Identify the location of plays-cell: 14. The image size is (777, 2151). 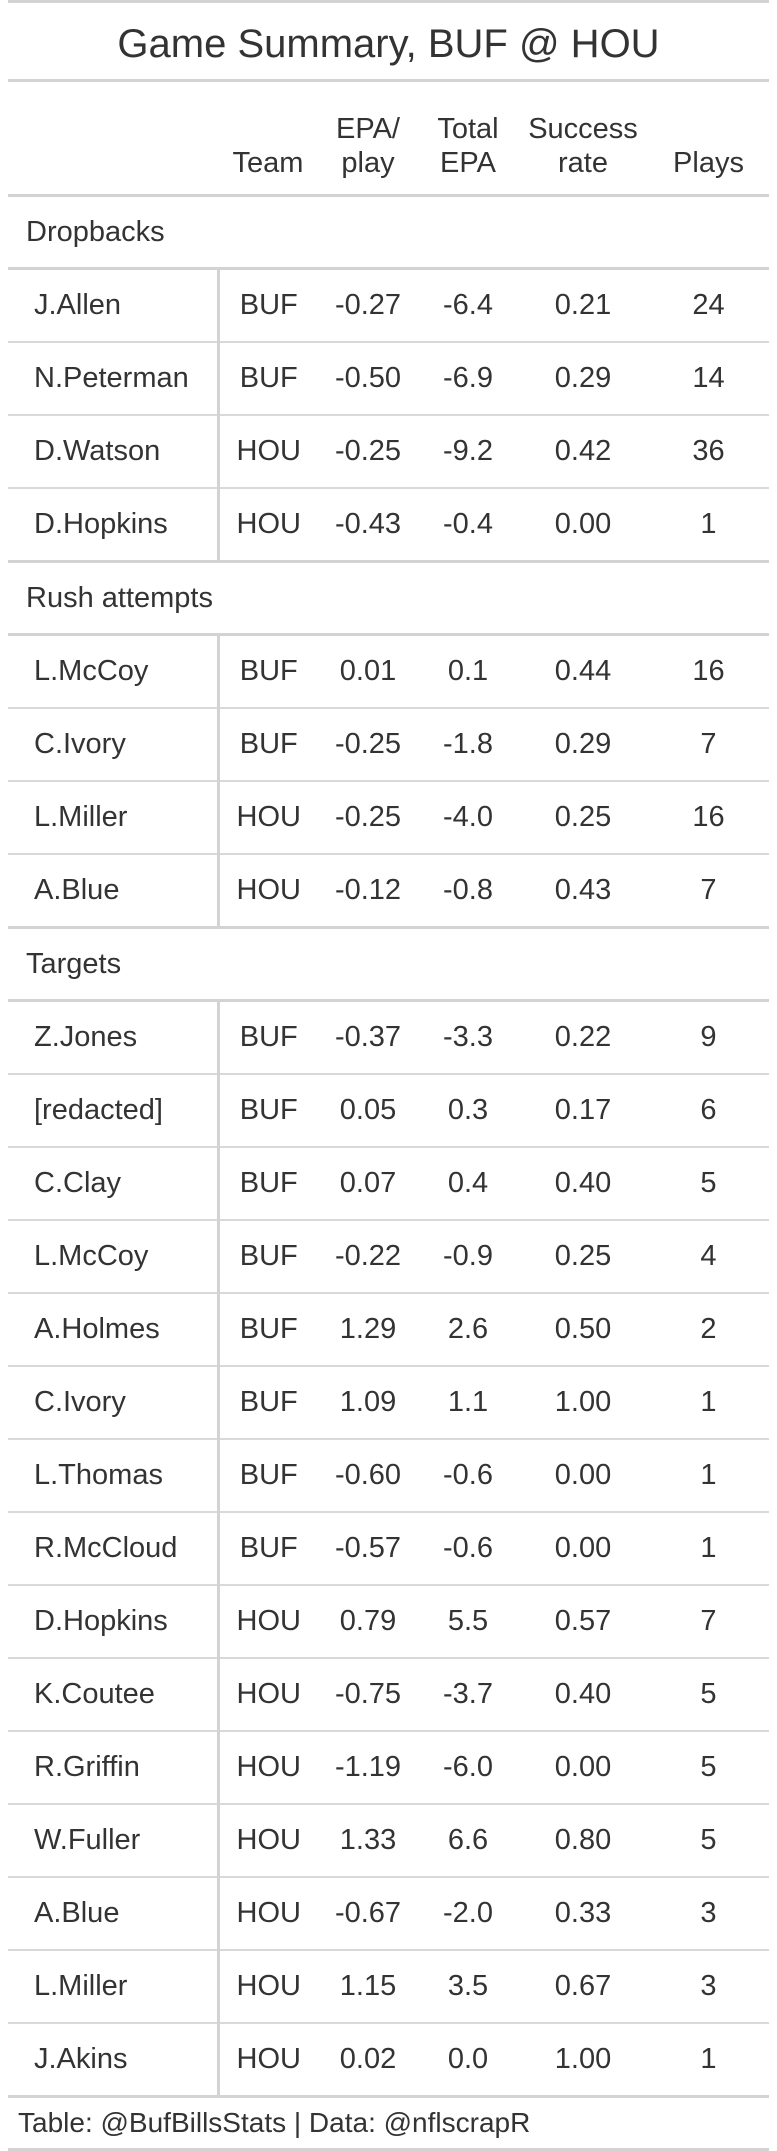
(708, 379).